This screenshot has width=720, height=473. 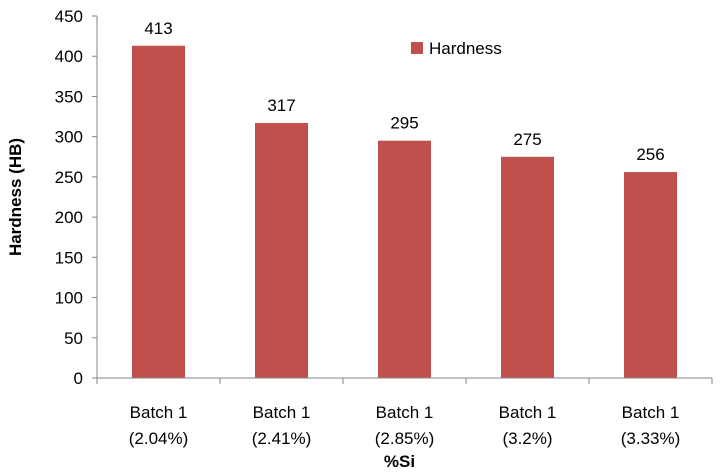 I want to click on legend: Hardness, so click(x=456, y=48).